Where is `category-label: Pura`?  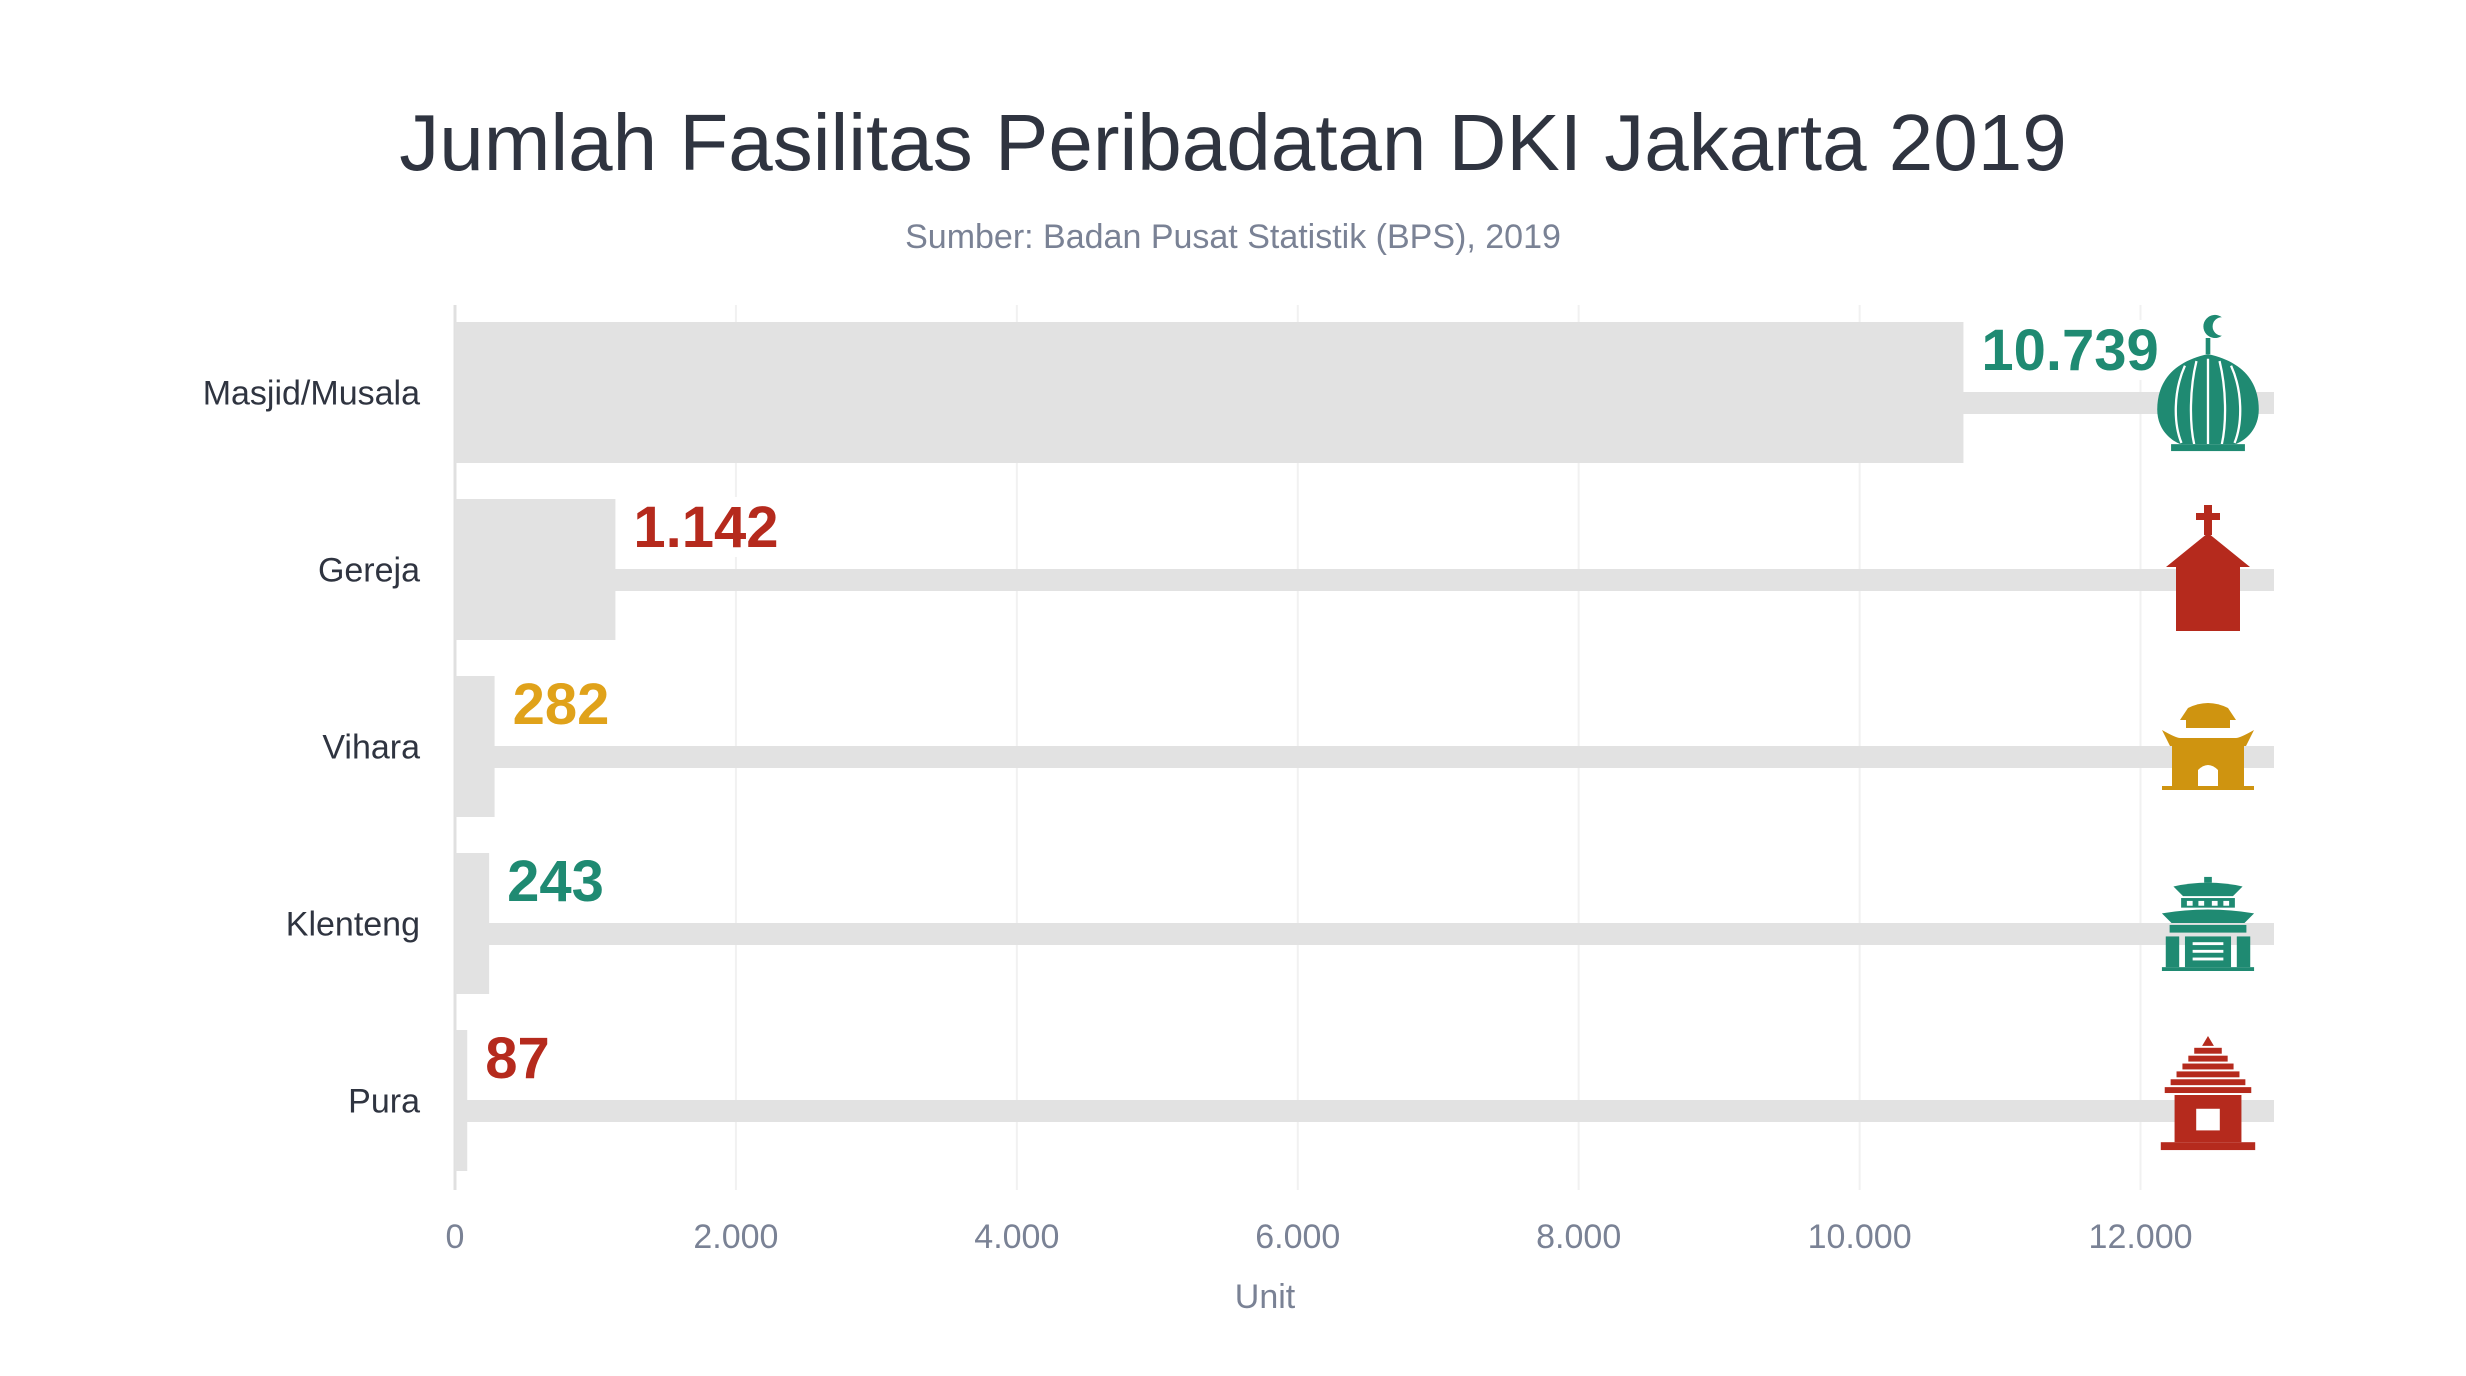
category-label: Pura is located at coordinates (384, 1102).